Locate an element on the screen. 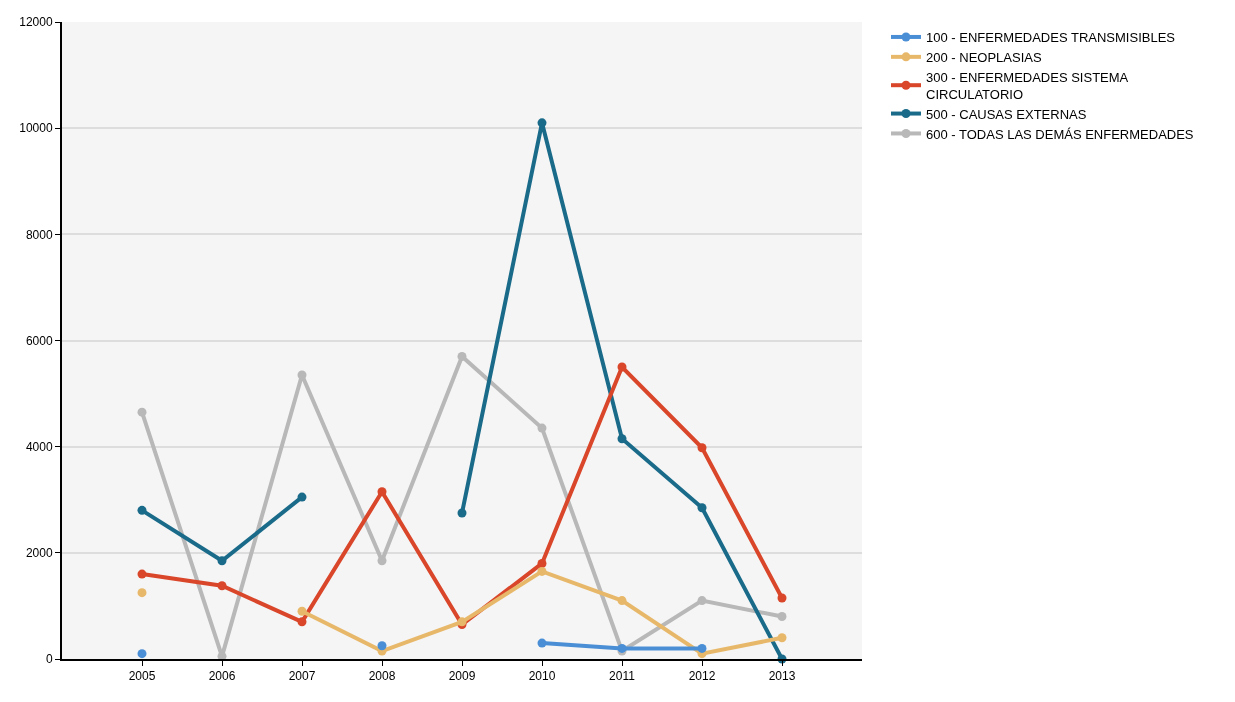 The width and height of the screenshot is (1235, 702). legend-label: 200 - NEOPLASIAS is located at coordinates (984, 57).